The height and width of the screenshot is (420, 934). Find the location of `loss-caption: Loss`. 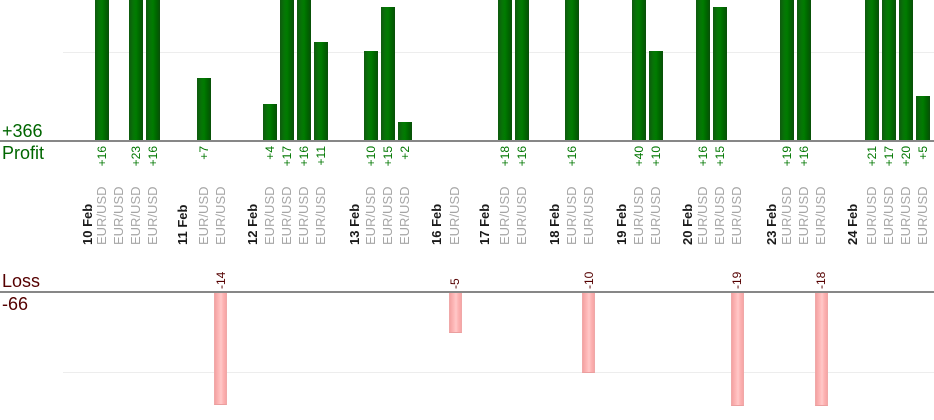

loss-caption: Loss is located at coordinates (21, 281).